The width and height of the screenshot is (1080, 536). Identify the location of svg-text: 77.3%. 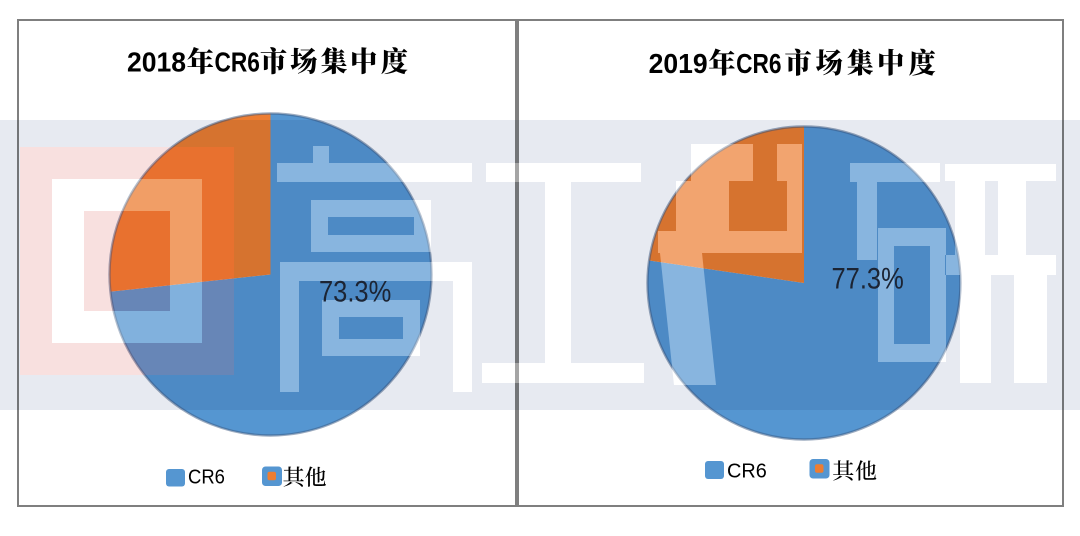
(868, 278).